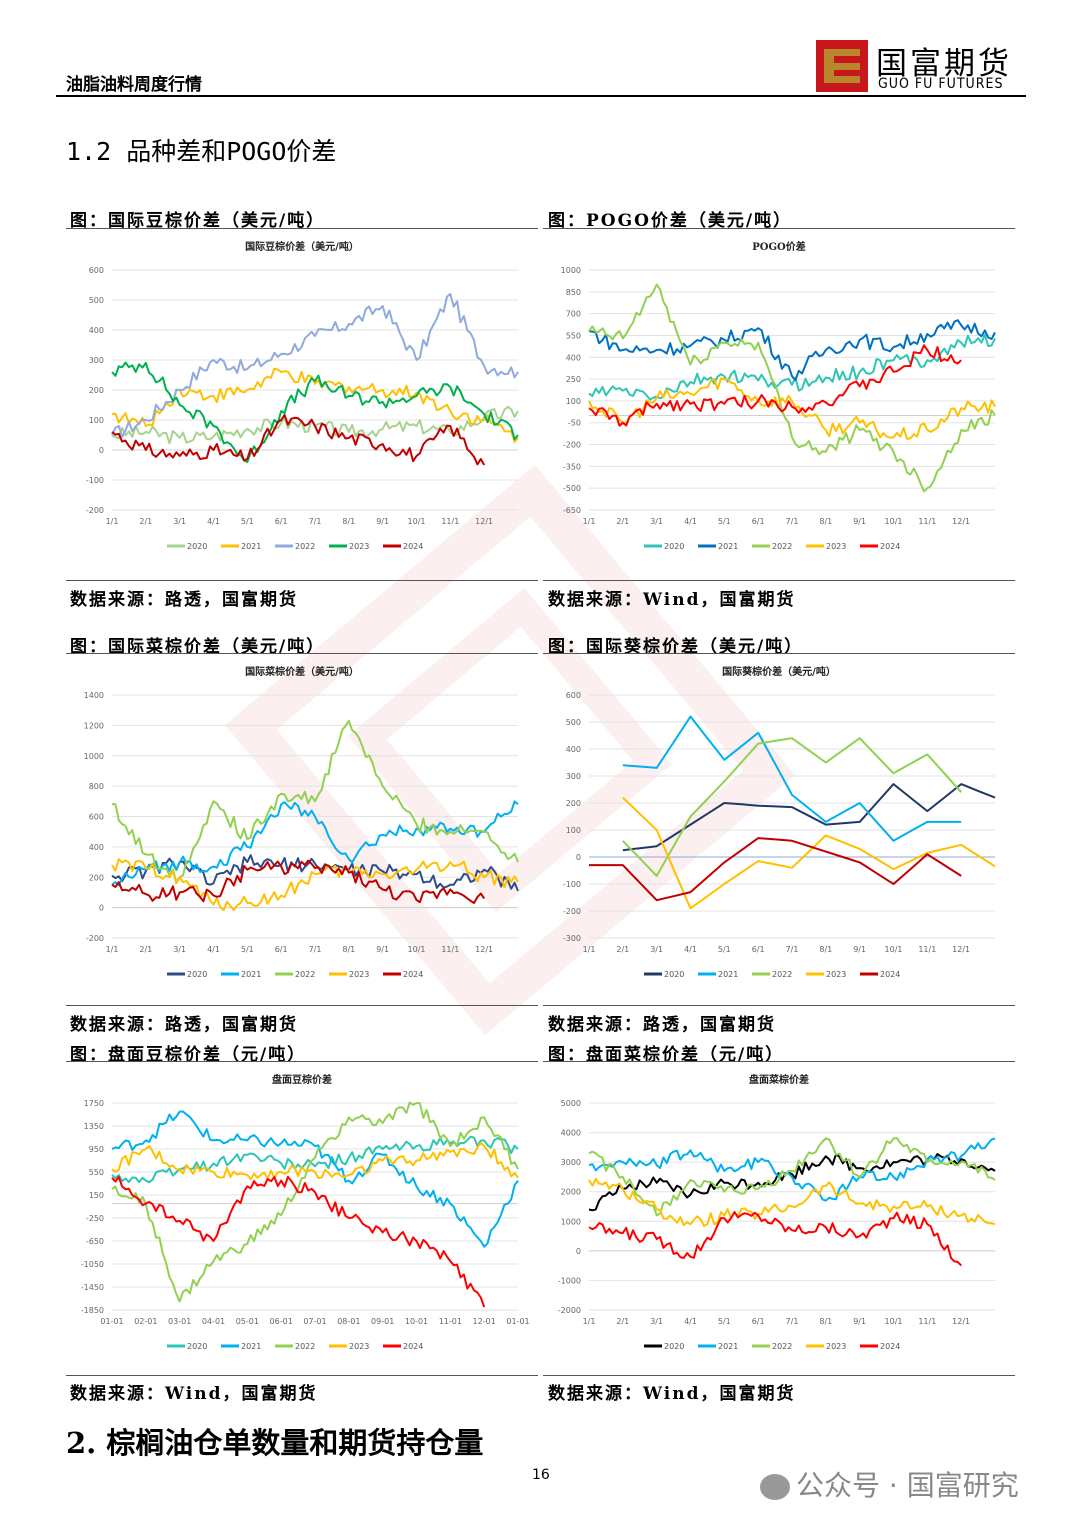 The image size is (1080, 1527). Describe the element at coordinates (672, 600) in the screenshot. I see `figure-source-pogo: 数据来源：Wind，国富期货` at that location.